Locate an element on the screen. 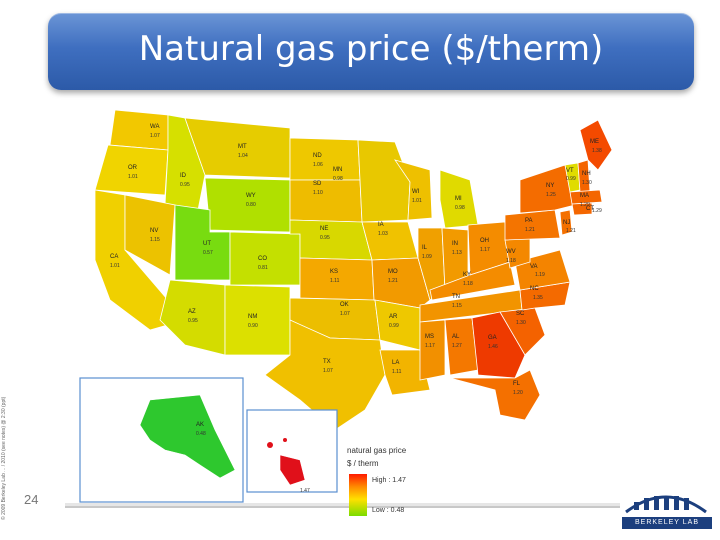 Image resolution: width=720 pixels, height=540 pixels. value-MS: 1.17 is located at coordinates (430, 346).